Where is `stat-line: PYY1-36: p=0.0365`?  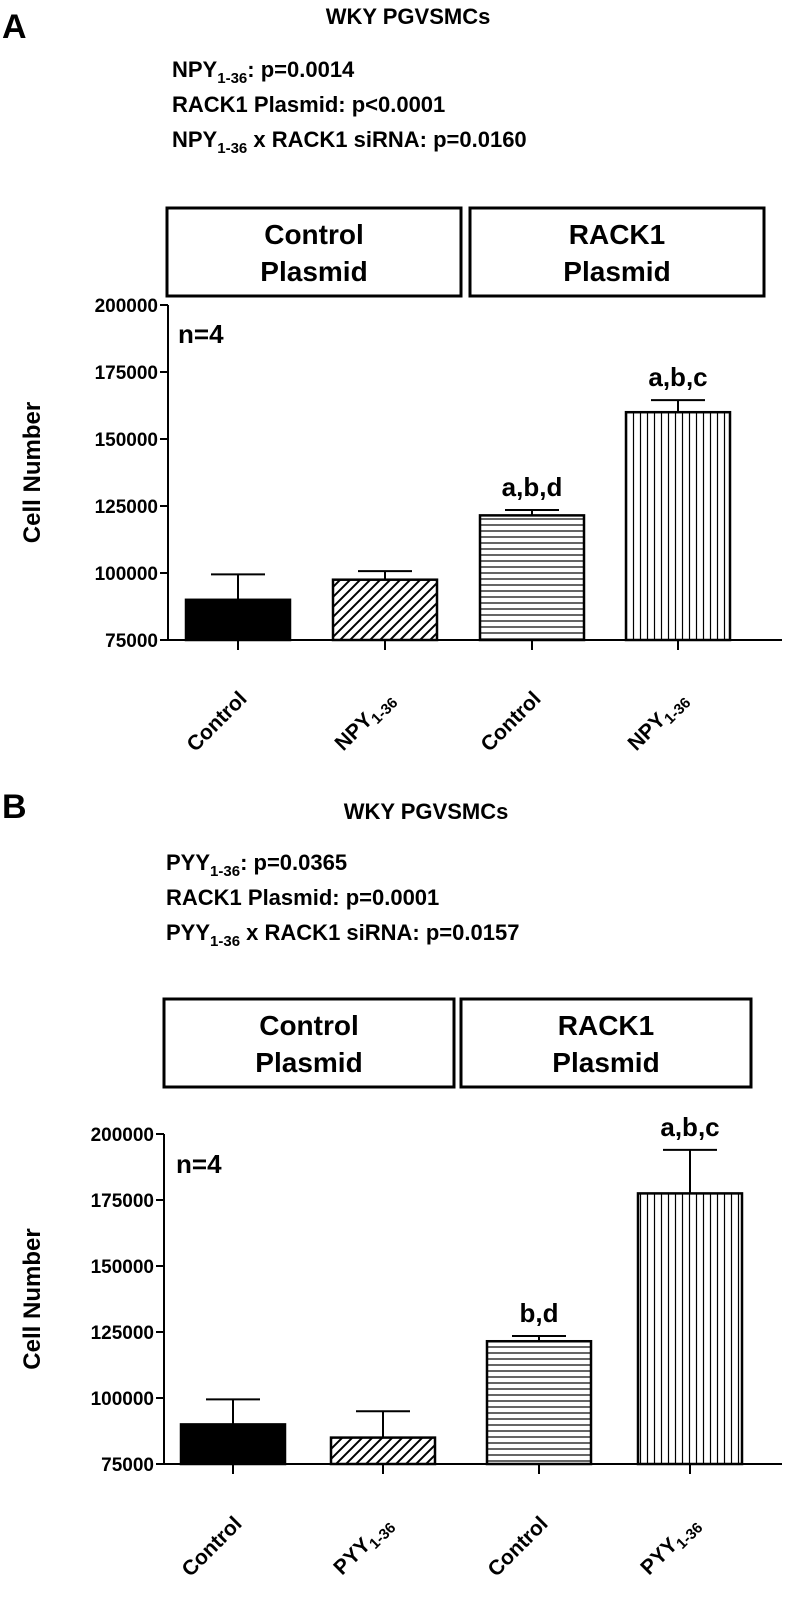
stat-line: PYY1-36: p=0.0365 is located at coordinates (256, 865).